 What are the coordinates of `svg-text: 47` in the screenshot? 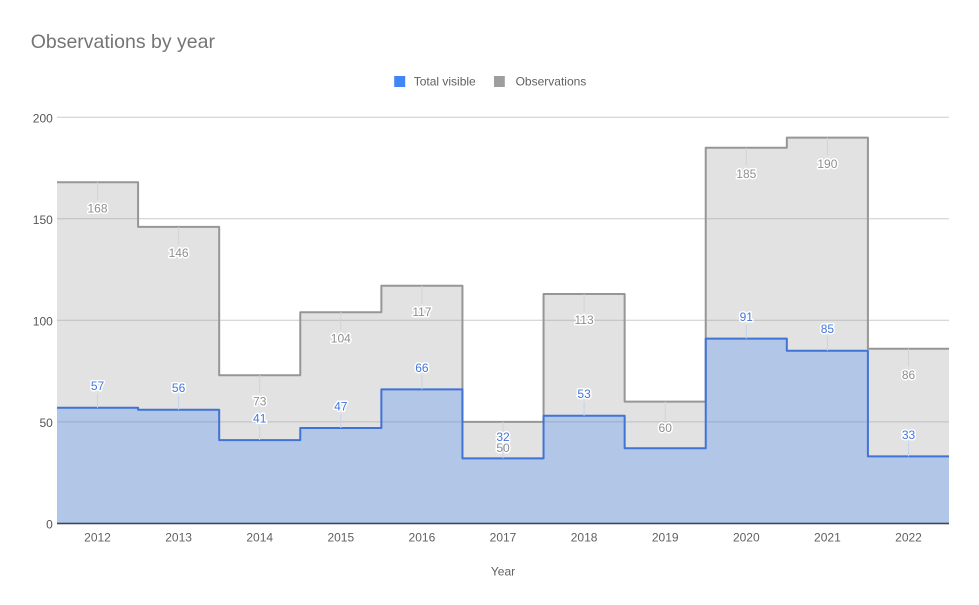 It's located at (341, 406).